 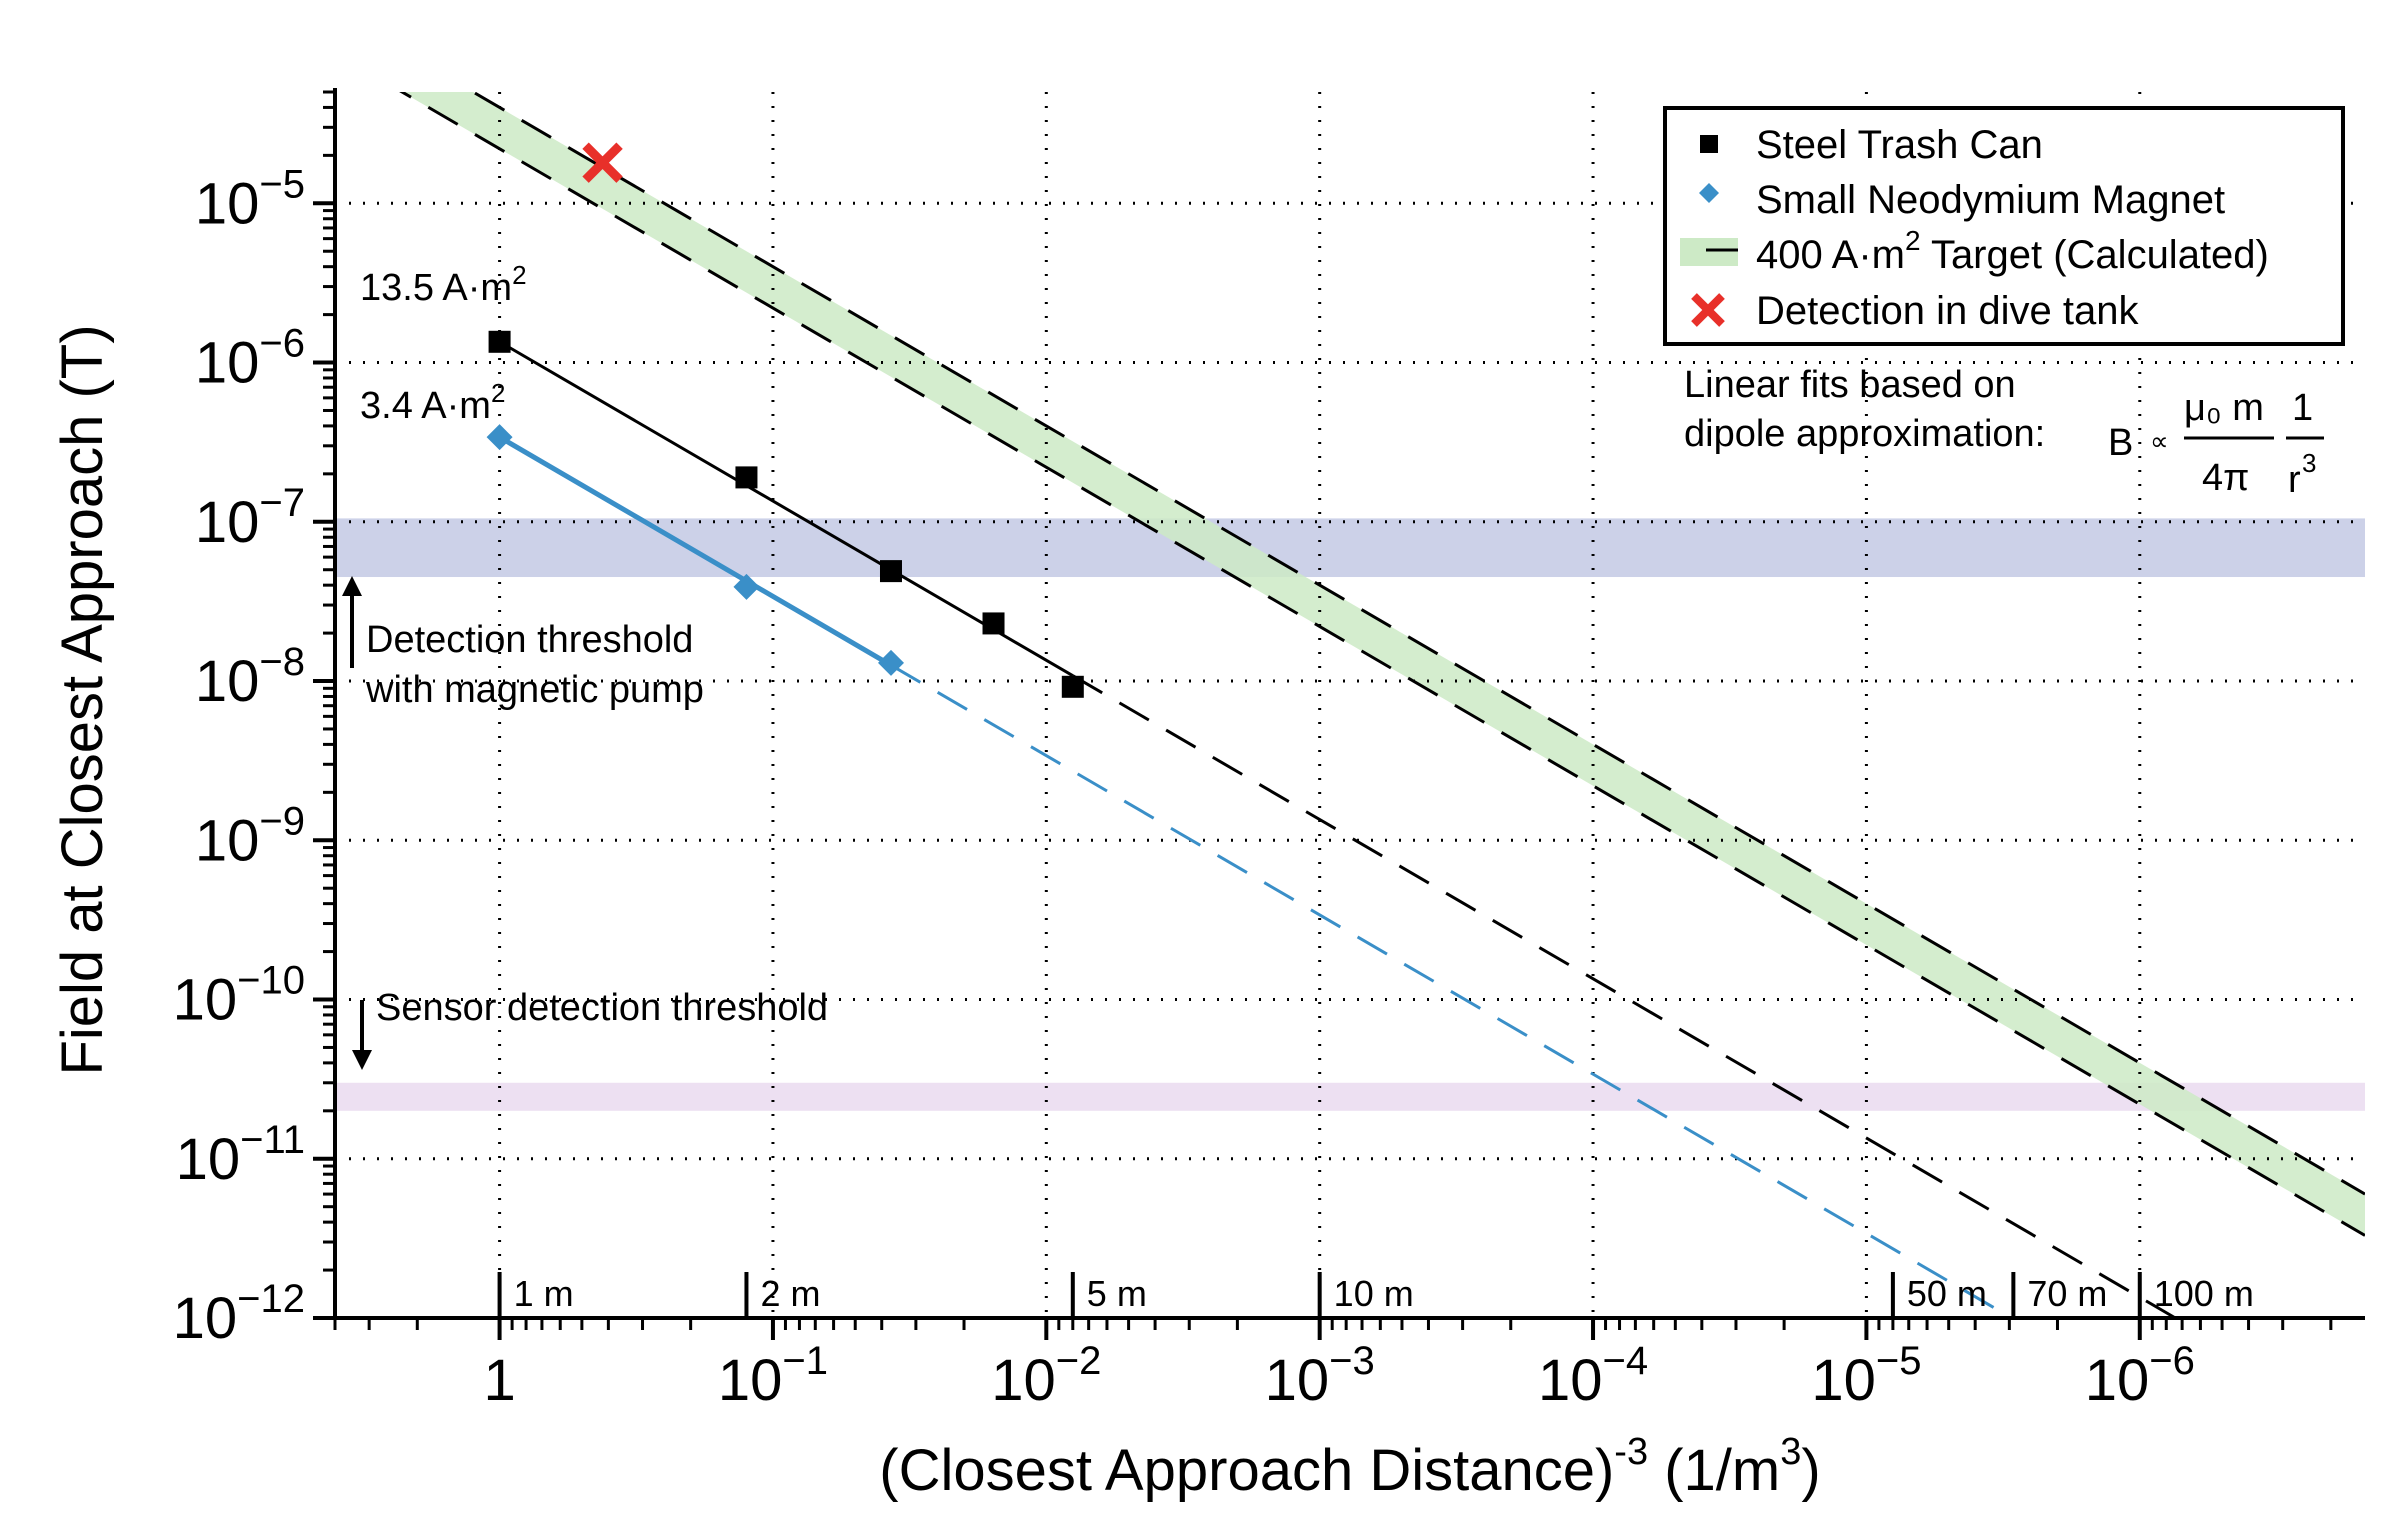 What do you see at coordinates (1709, 193) in the screenshot?
I see `legend-diamond-icon` at bounding box center [1709, 193].